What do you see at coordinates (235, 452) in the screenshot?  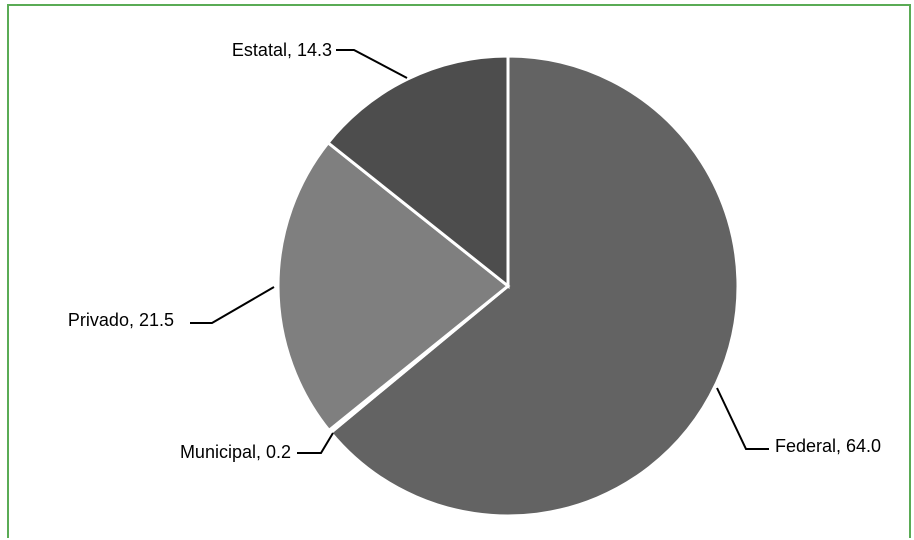 I see `slice-label-municipal: Municipal, 0.2` at bounding box center [235, 452].